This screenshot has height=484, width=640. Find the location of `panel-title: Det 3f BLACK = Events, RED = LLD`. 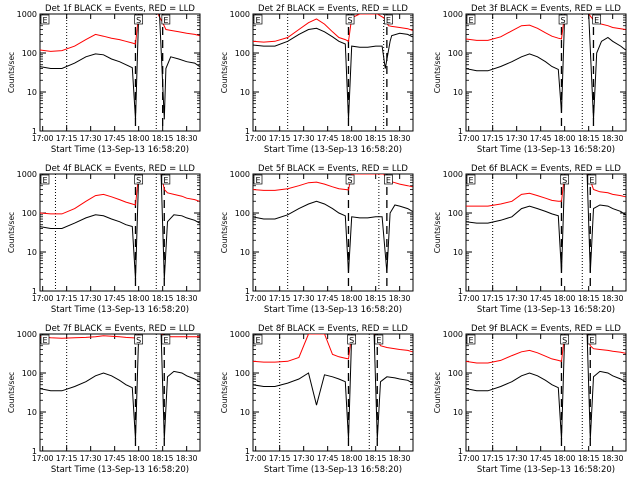

panel-title: Det 3f BLACK = Events, RED = LLD is located at coordinates (546, 9).